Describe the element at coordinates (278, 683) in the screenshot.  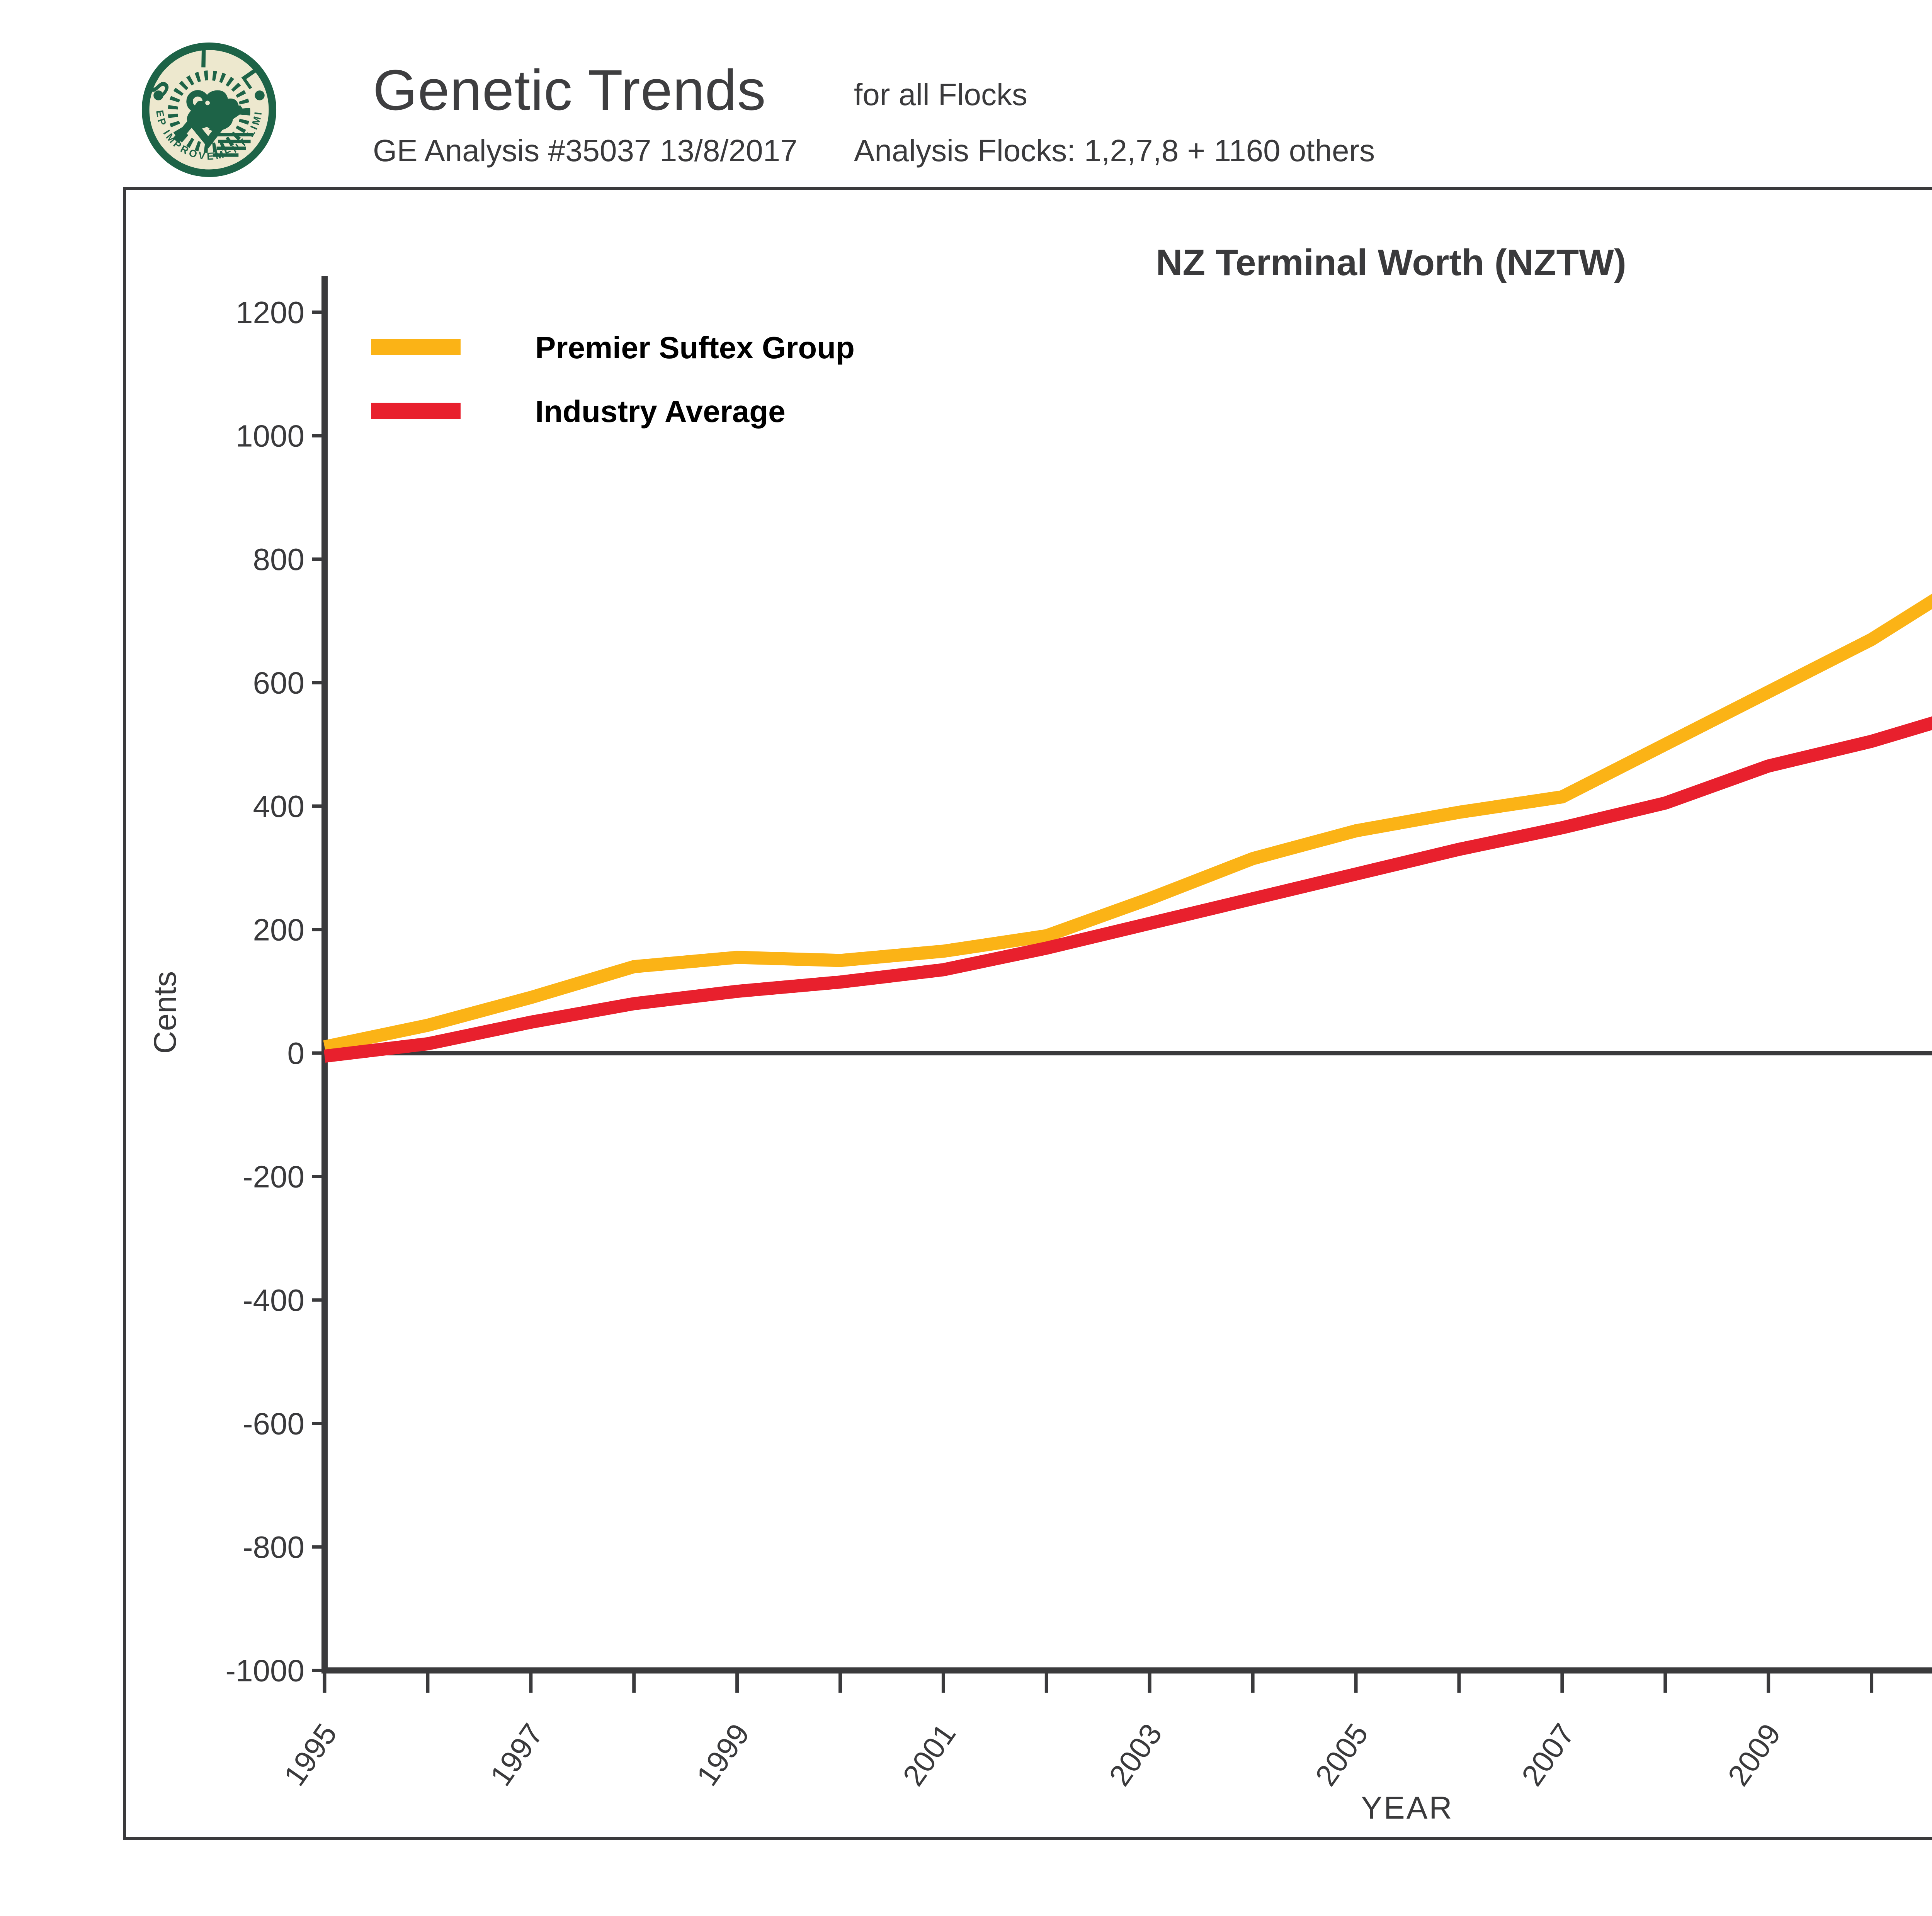
I see `y-tick-label-left: 600` at that location.